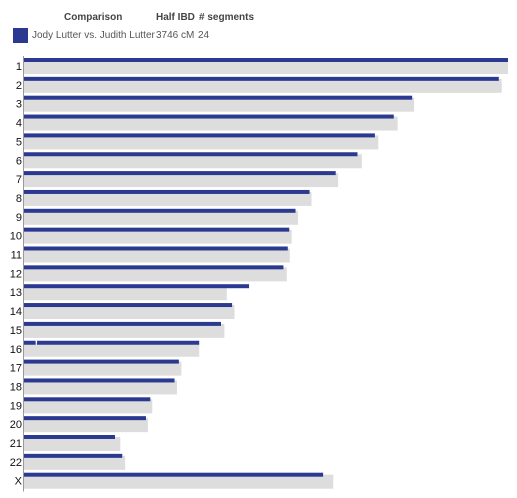  What do you see at coordinates (16, 312) in the screenshot?
I see `chromosome-label: 14` at bounding box center [16, 312].